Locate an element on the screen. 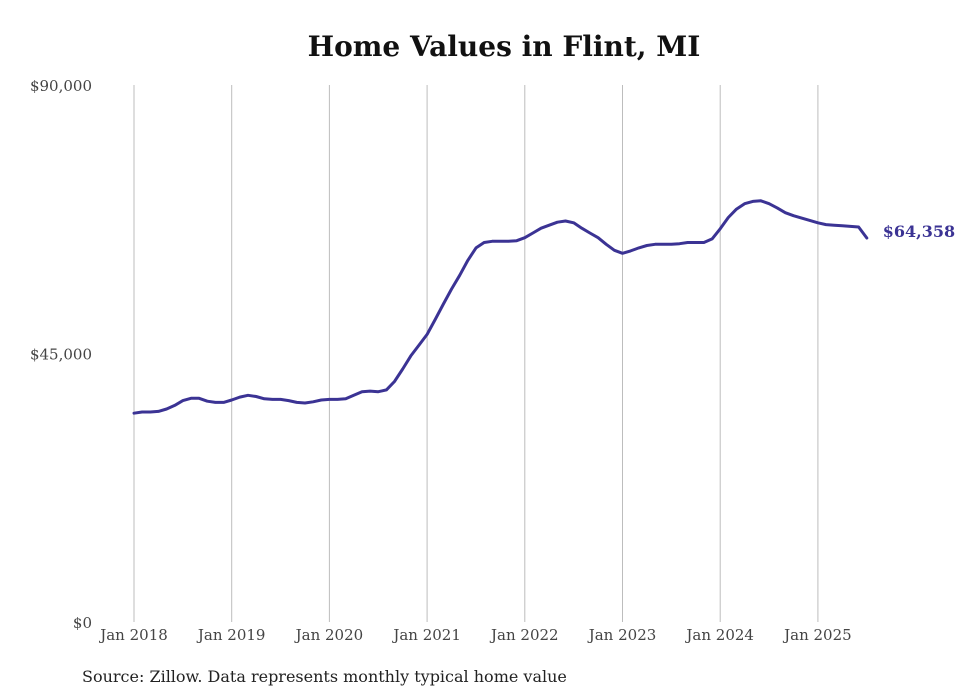 The height and width of the screenshot is (699, 980). end-value-label: $64,358 is located at coordinates (919, 231).